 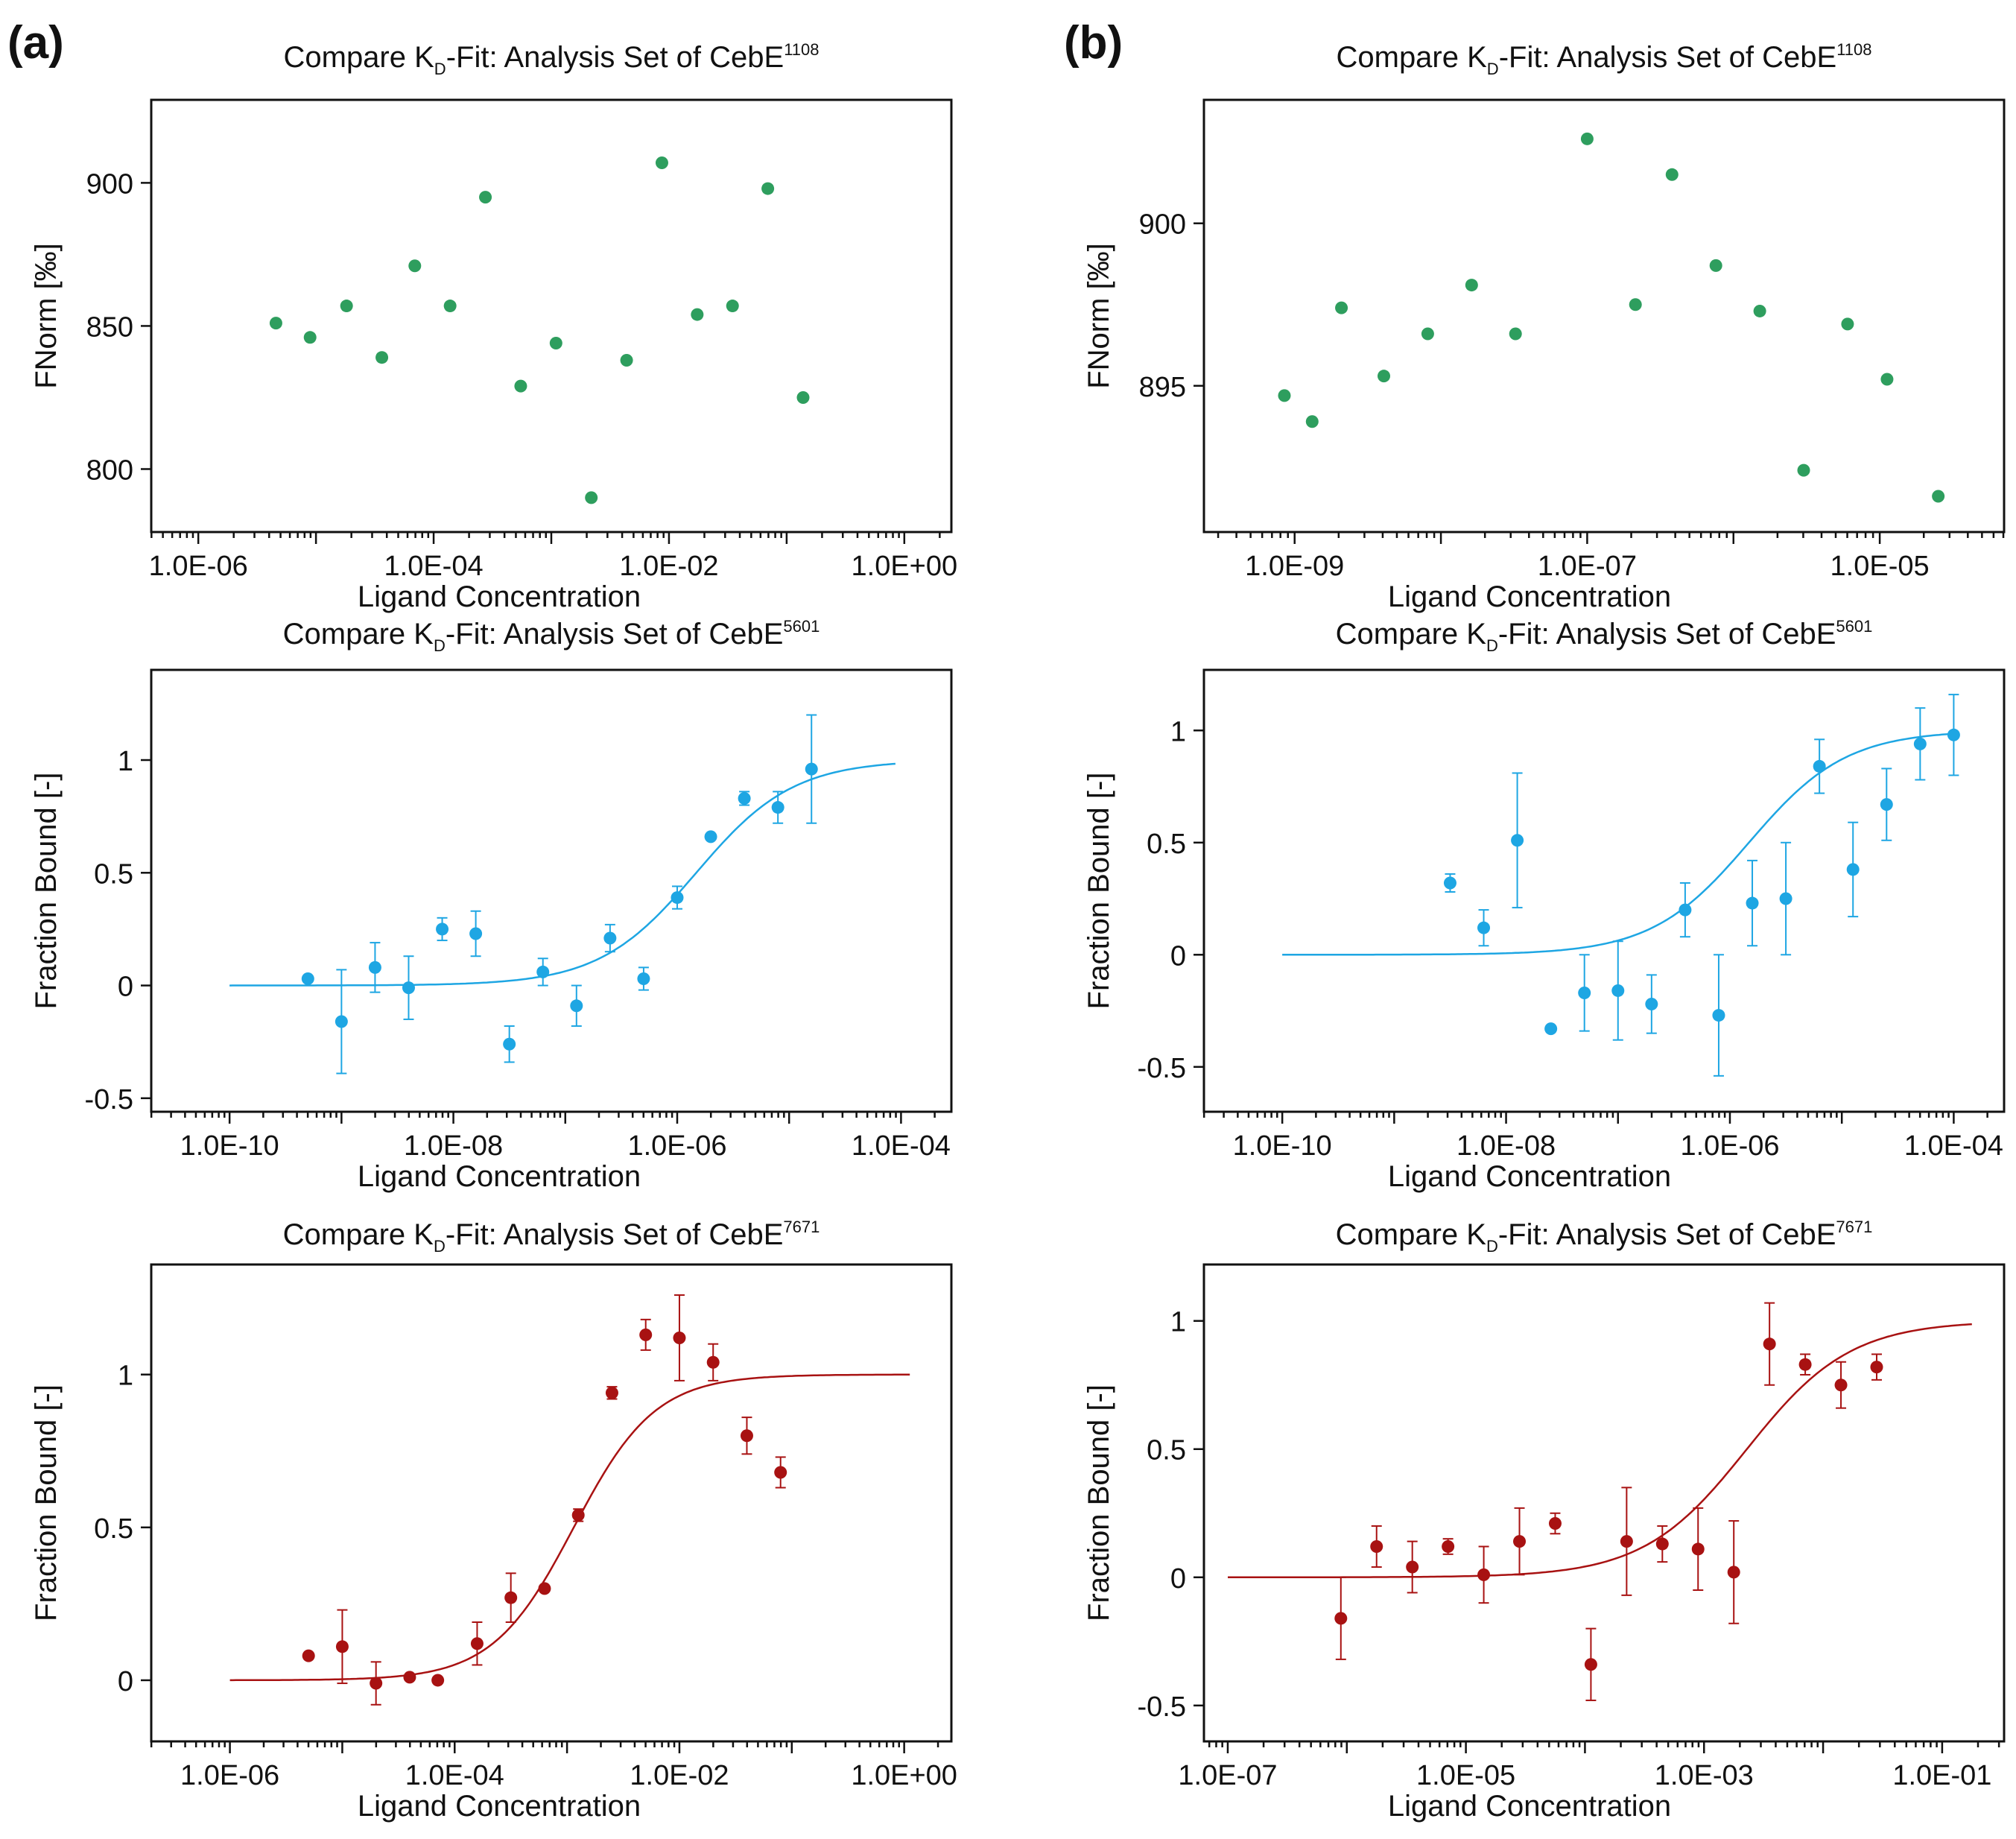 What do you see at coordinates (1294, 566) in the screenshot?
I see `x-tick-label: 1.0E-09` at bounding box center [1294, 566].